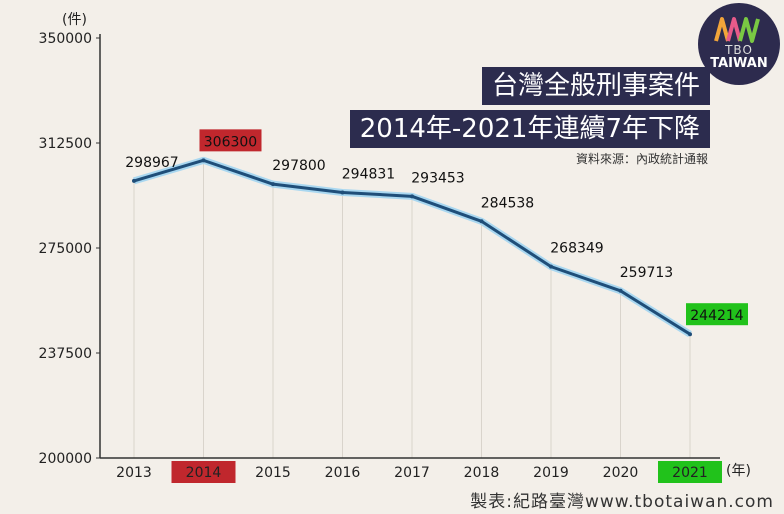 The height and width of the screenshot is (514, 784). Describe the element at coordinates (412, 473) in the screenshot. I see `x-tick-label: 2017` at that location.